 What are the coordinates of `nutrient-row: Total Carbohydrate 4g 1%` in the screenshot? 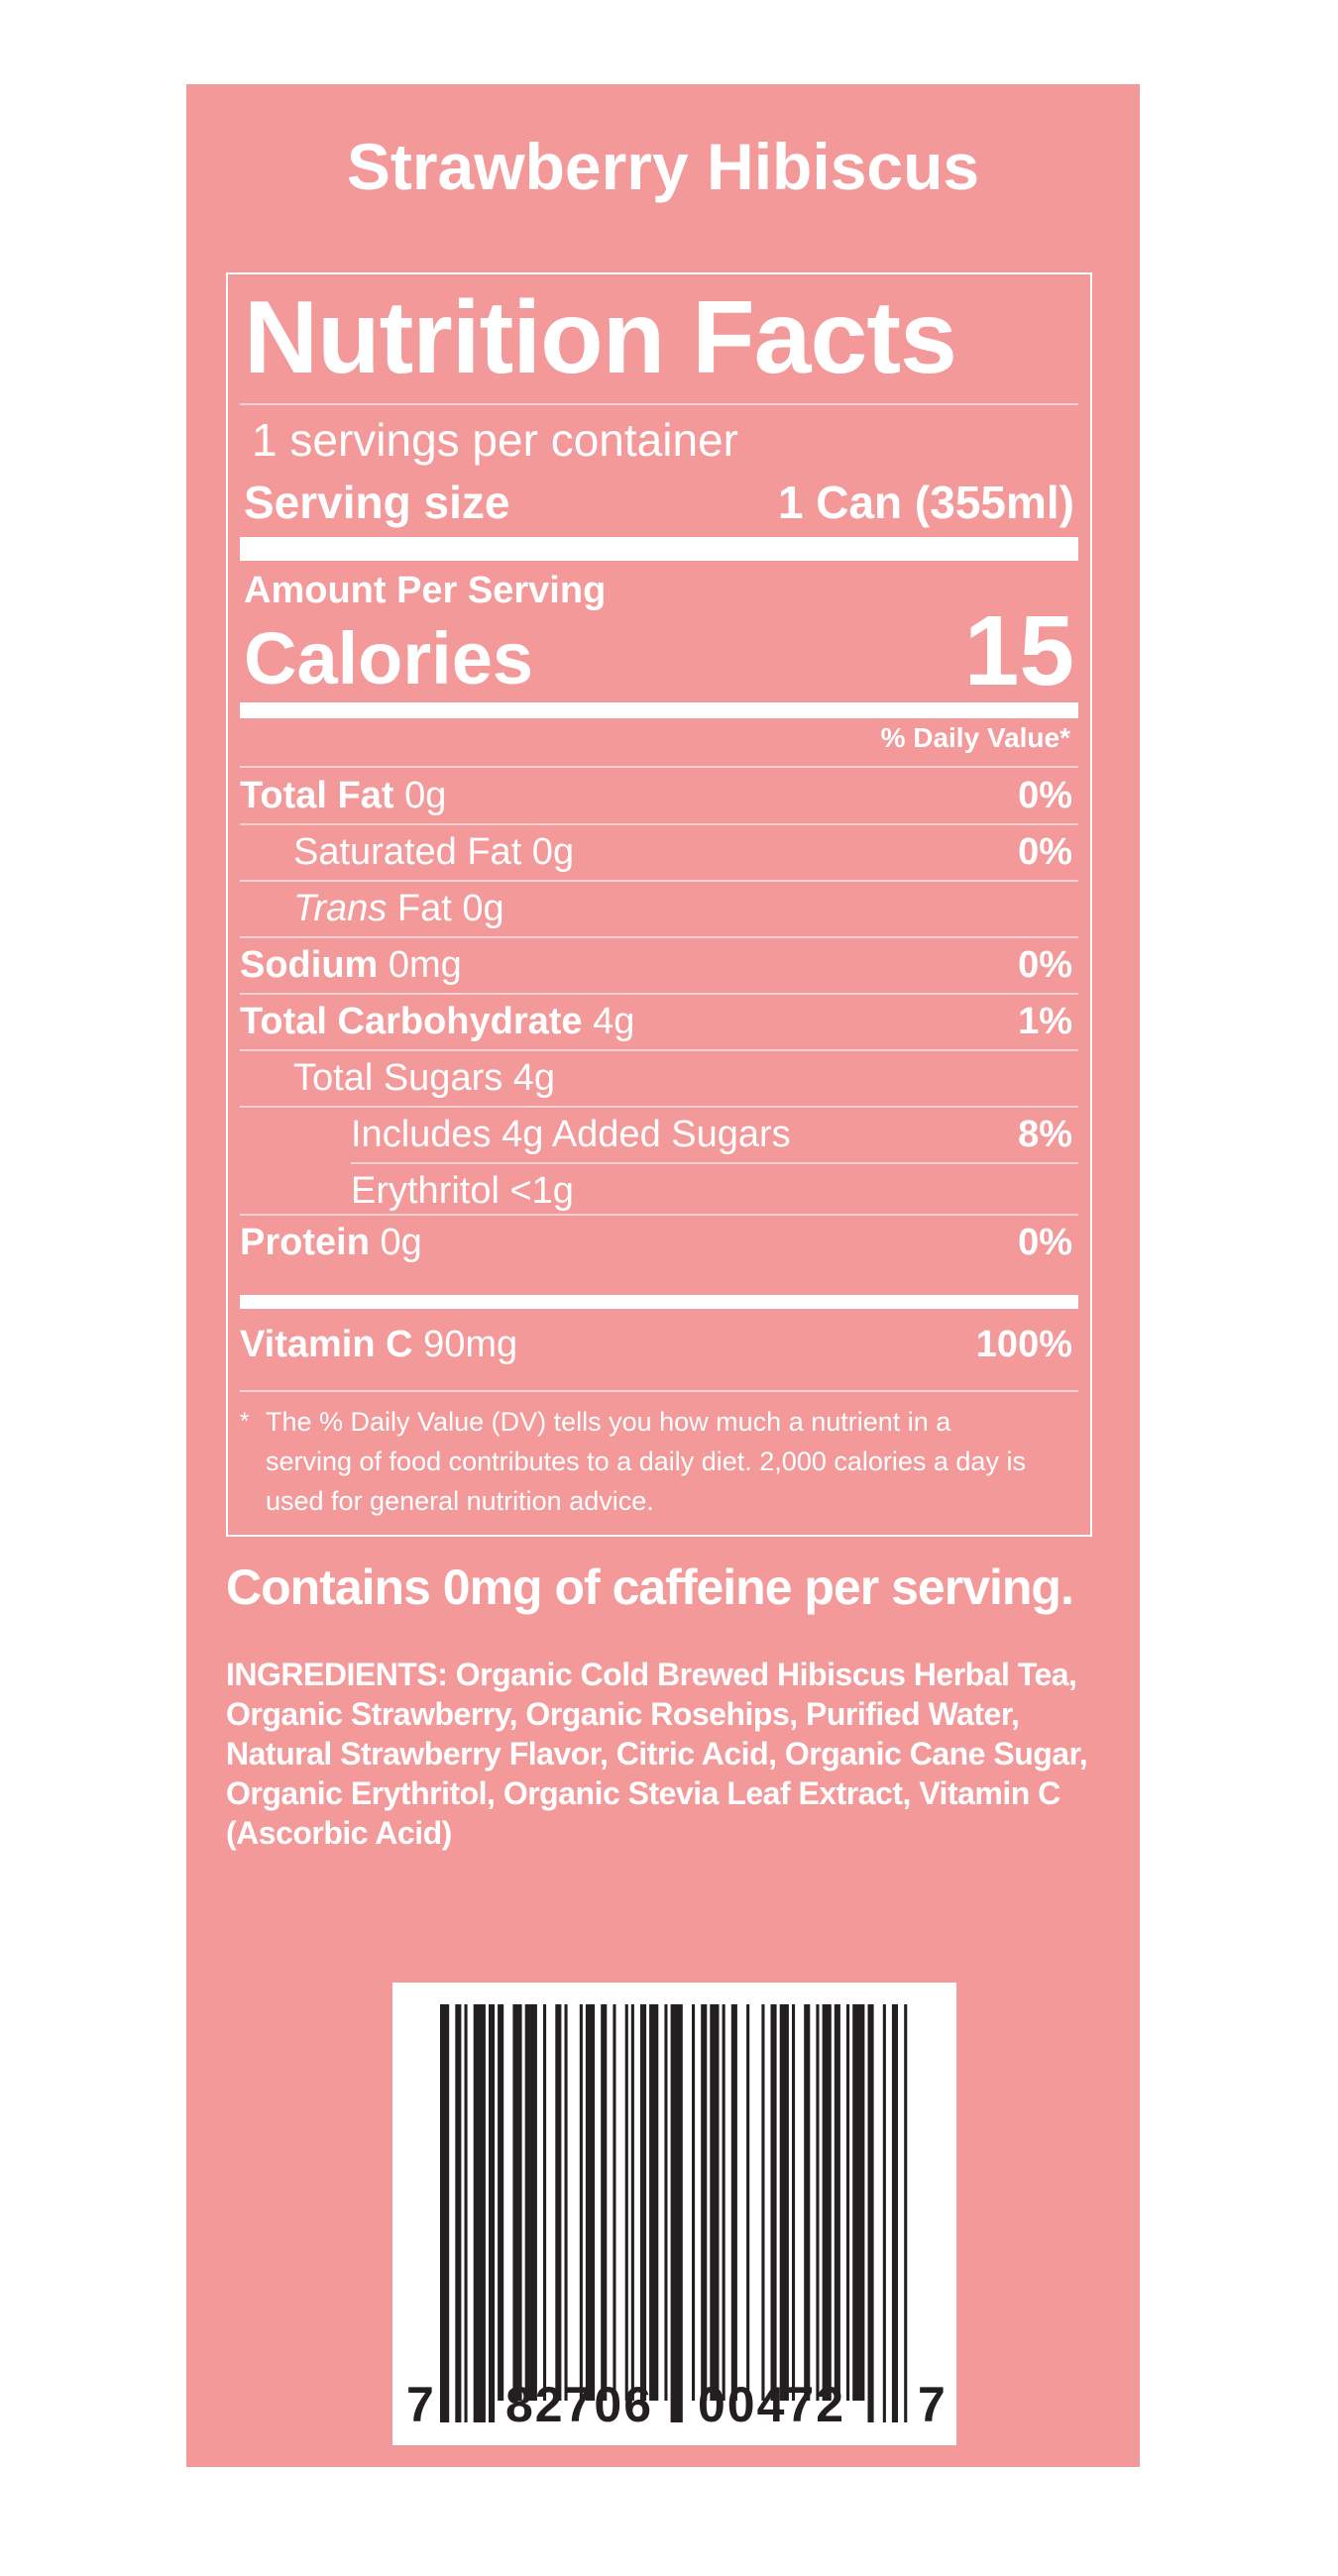 It's located at (659, 1021).